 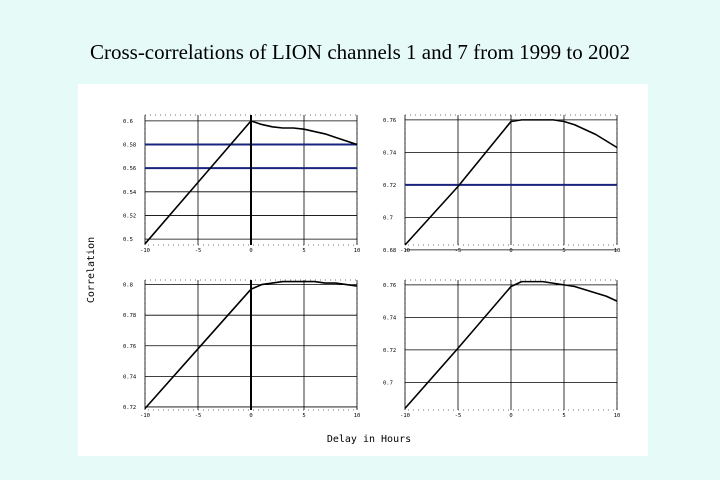 I want to click on y-tick-label: 0.54, so click(x=130, y=193).